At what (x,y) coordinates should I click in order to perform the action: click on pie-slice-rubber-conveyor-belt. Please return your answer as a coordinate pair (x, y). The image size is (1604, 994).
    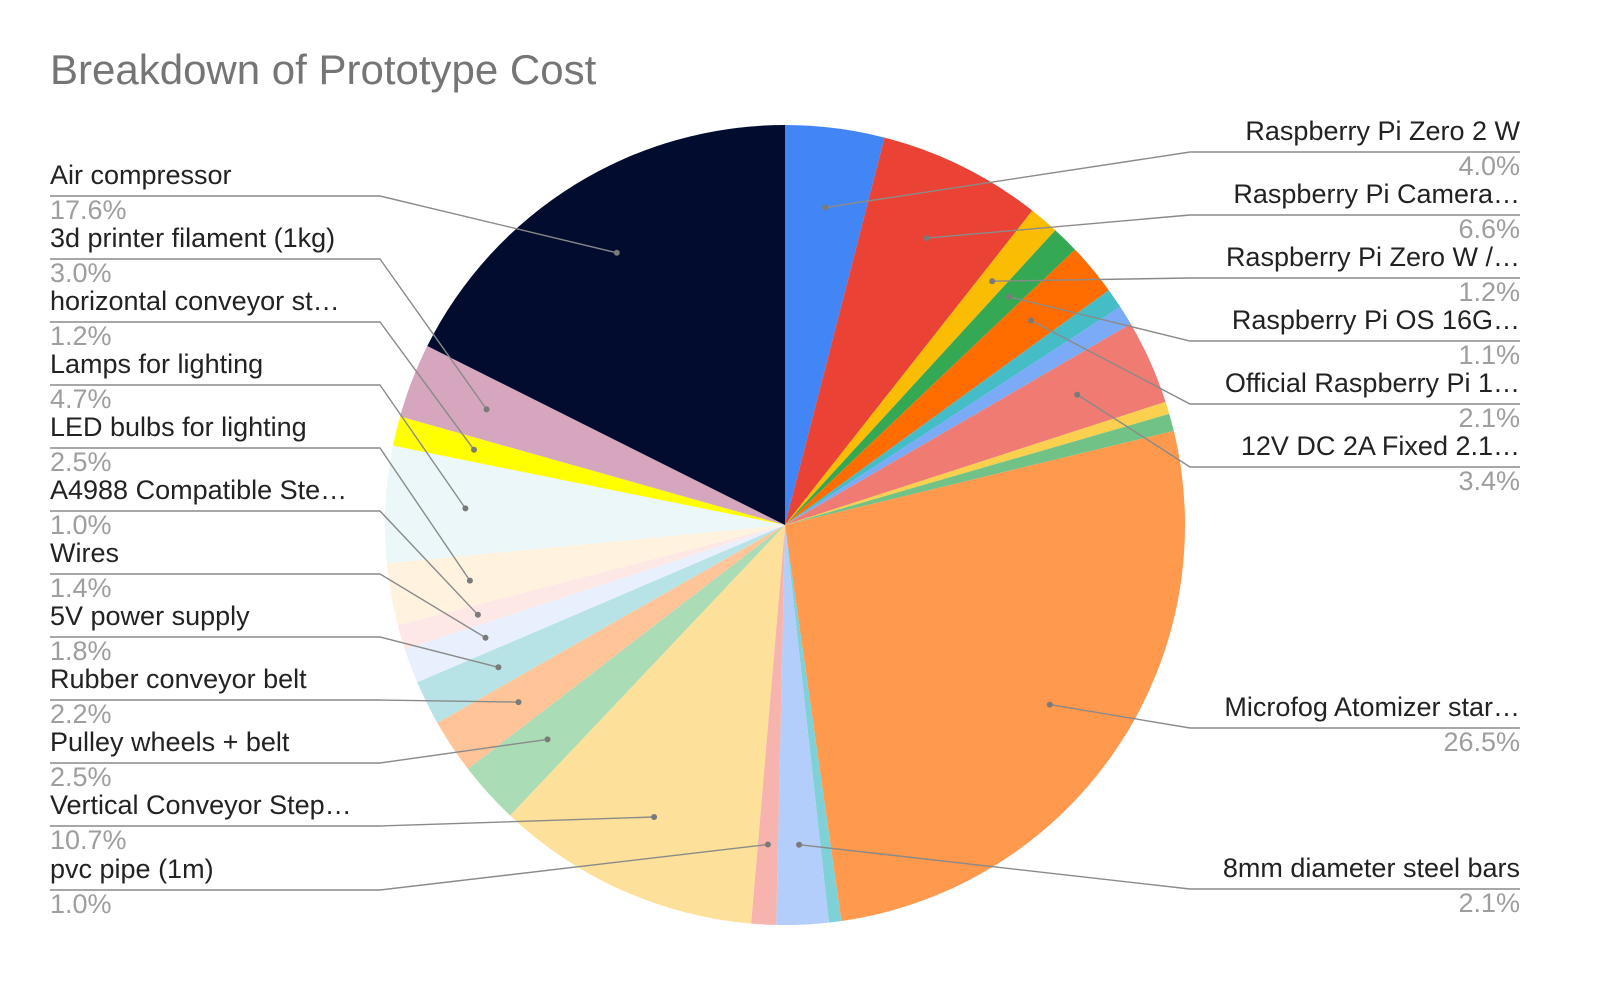
    Looking at the image, I should click on (611, 647).